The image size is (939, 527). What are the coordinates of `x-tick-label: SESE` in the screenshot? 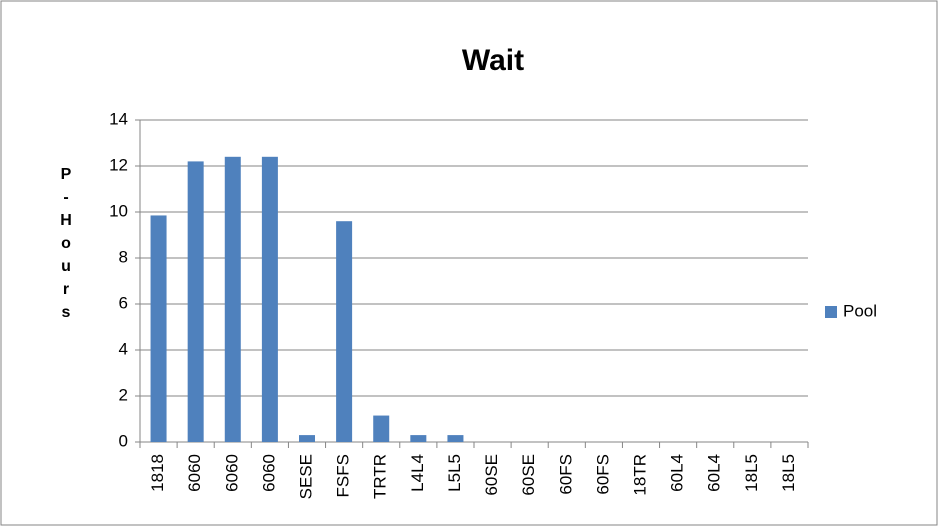 It's located at (305, 476).